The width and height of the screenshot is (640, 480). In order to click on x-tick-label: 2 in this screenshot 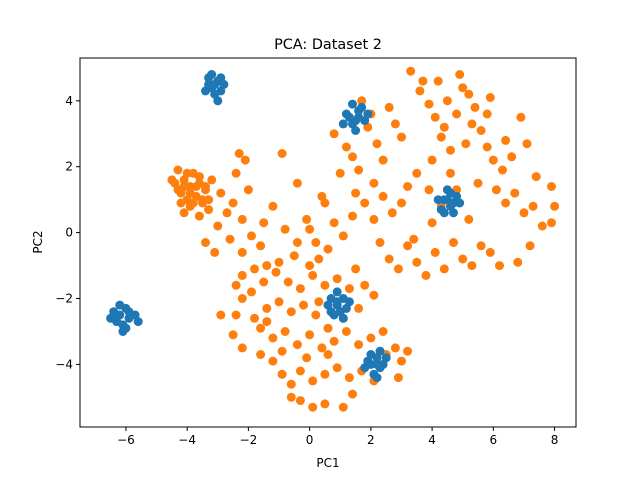, I will do `click(371, 440)`.